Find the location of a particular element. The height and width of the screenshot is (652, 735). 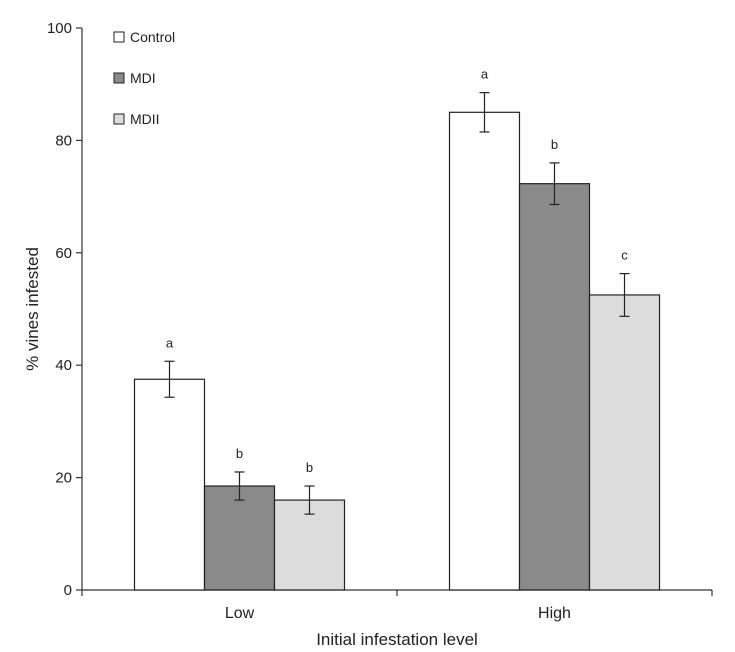

legend-label-mdi: MDI is located at coordinates (143, 78).